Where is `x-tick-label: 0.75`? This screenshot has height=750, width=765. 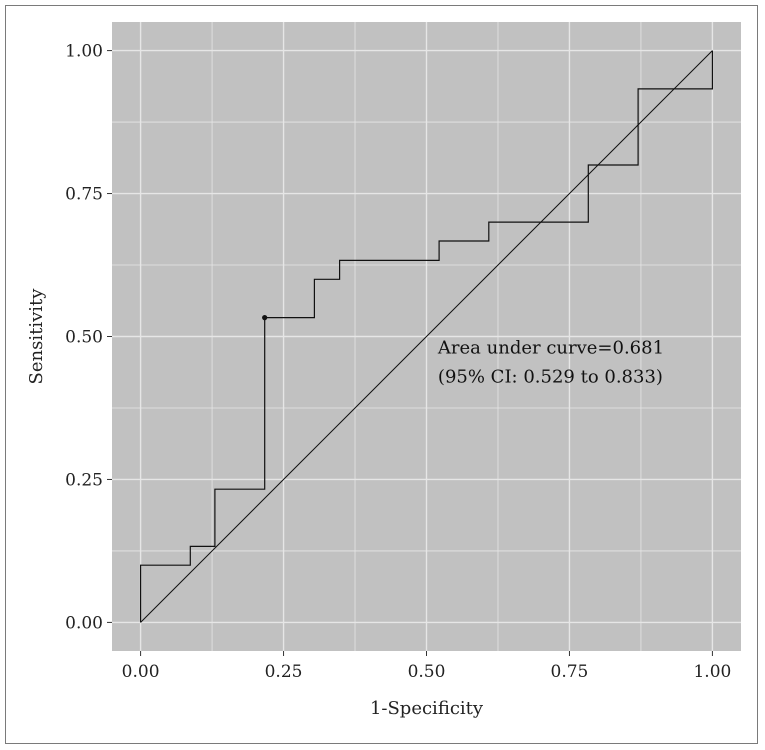 x-tick-label: 0.75 is located at coordinates (570, 672).